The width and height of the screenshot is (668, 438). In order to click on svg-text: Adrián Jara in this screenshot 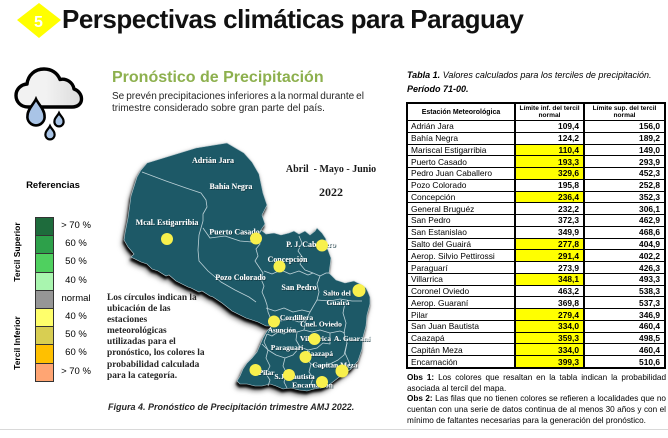, I will do `click(213, 160)`.